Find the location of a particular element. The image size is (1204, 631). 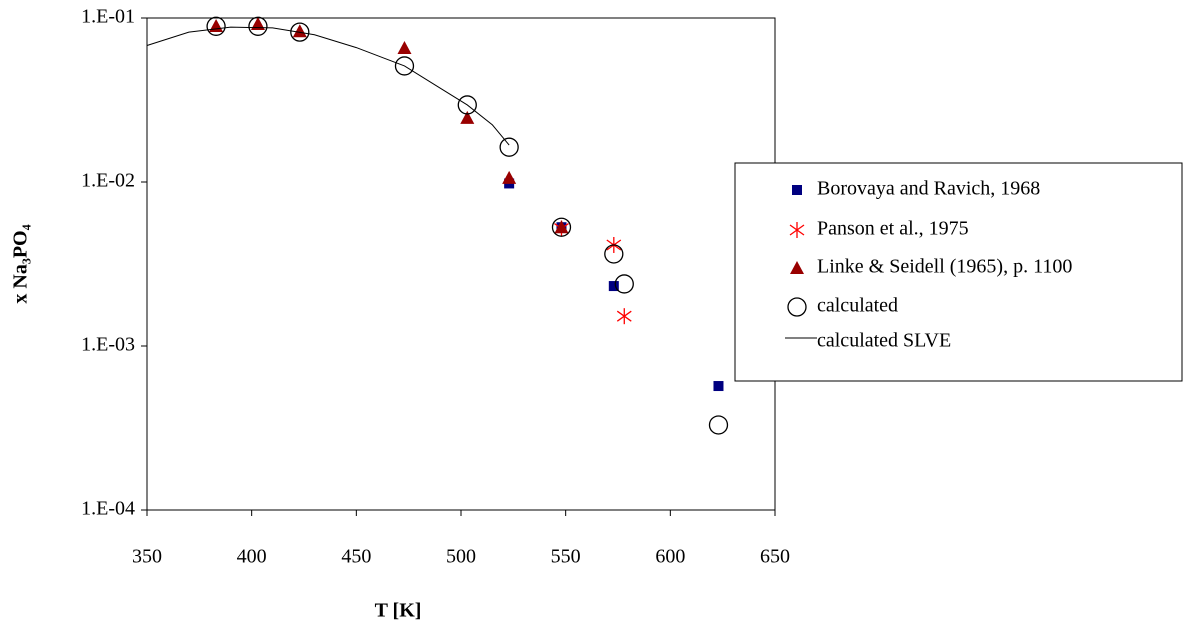

y-tick-label: 1.E-03 is located at coordinates (108, 345).